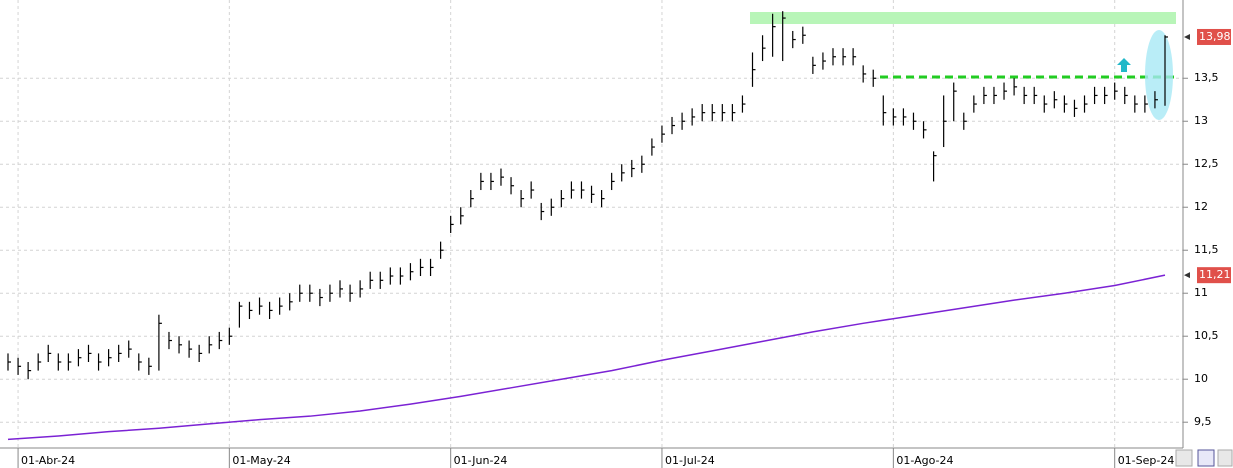 Image resolution: width=1233 pixels, height=468 pixels. Describe the element at coordinates (1159, 75) in the screenshot. I see `highlight` at that location.